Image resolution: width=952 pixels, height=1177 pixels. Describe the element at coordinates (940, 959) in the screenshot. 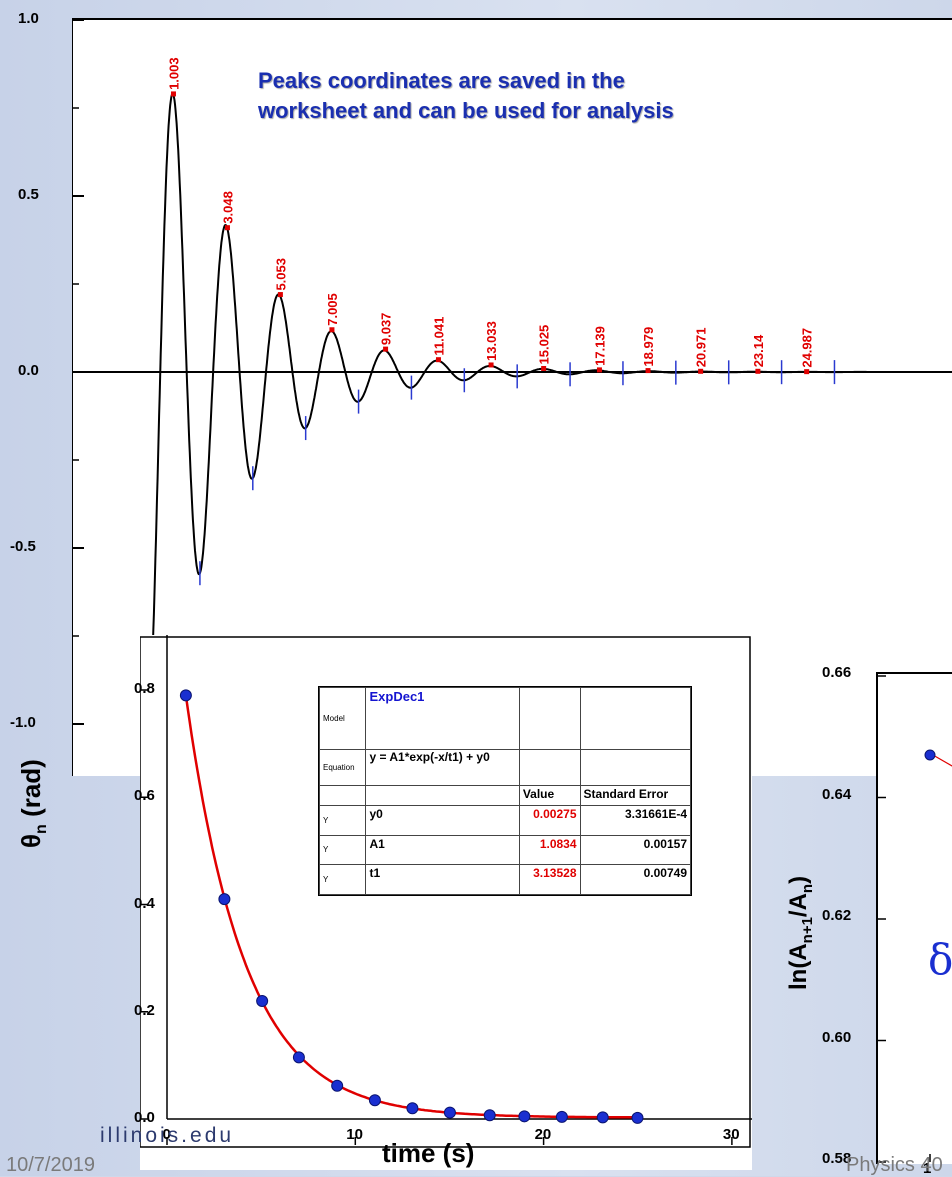

I see `delta-symbol: δ` at that location.